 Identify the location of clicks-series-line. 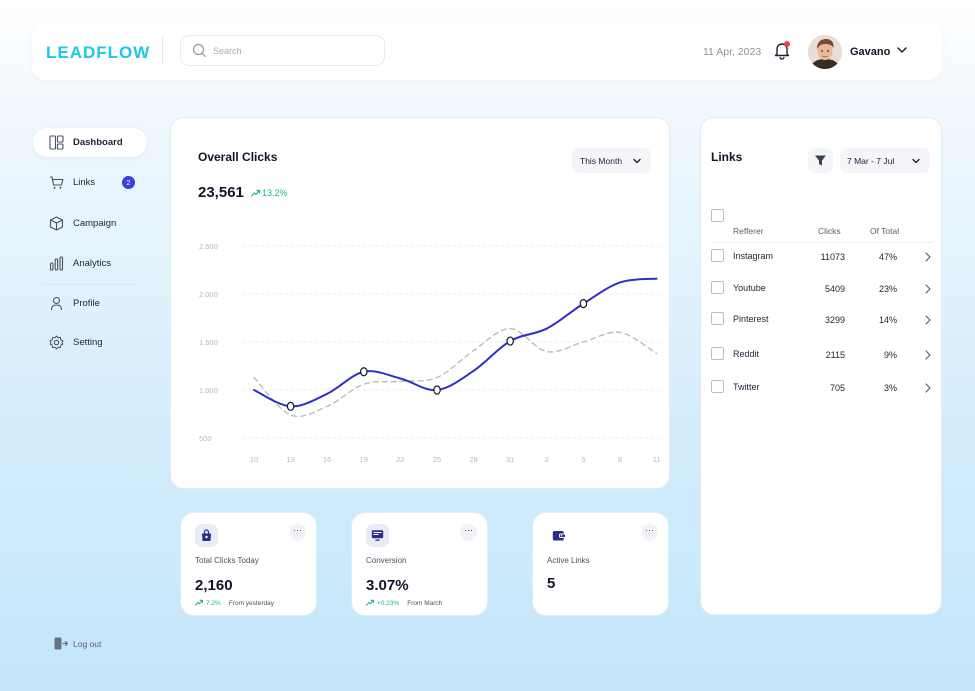
(455, 342).